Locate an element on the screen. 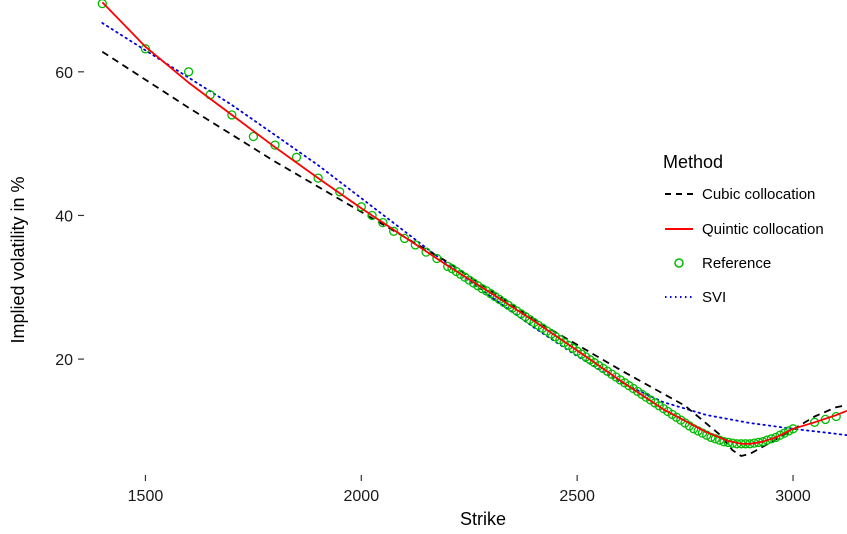 This screenshot has width=847, height=534. x-tick-label-3000: 3000 is located at coordinates (793, 496).